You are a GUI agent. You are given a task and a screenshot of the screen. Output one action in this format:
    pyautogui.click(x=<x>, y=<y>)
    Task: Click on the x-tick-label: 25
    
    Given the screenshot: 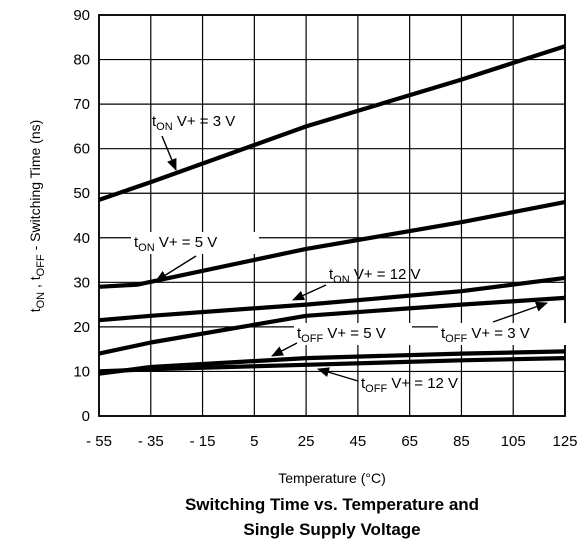 What is the action you would take?
    pyautogui.click(x=306, y=441)
    